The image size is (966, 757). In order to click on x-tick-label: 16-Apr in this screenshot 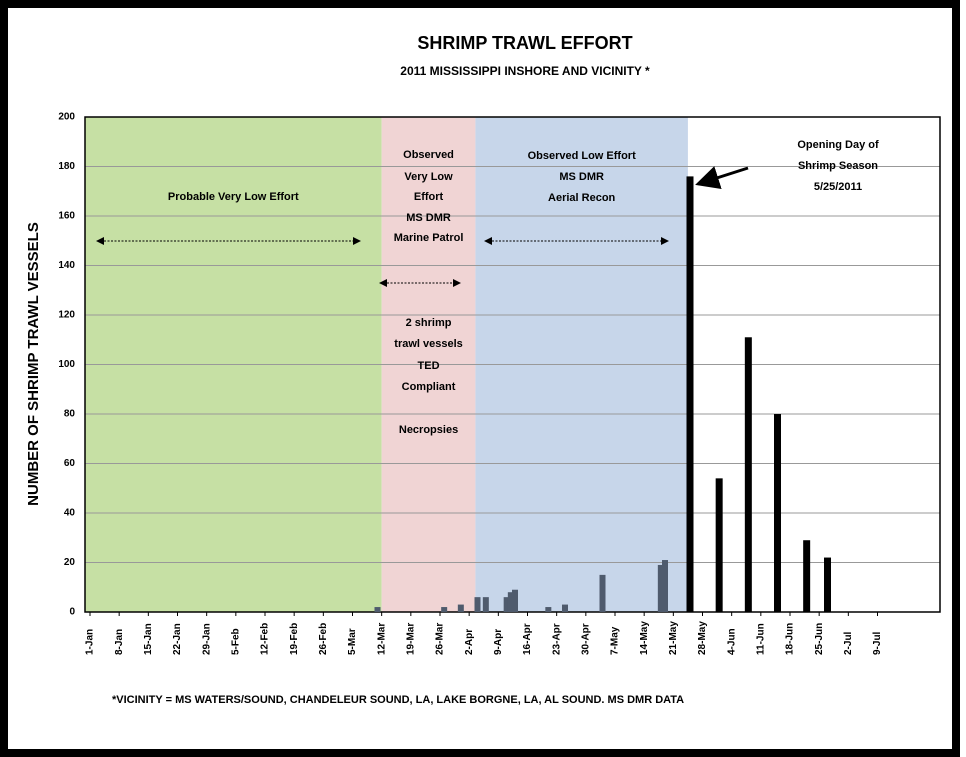, I will do `click(527, 639)`.